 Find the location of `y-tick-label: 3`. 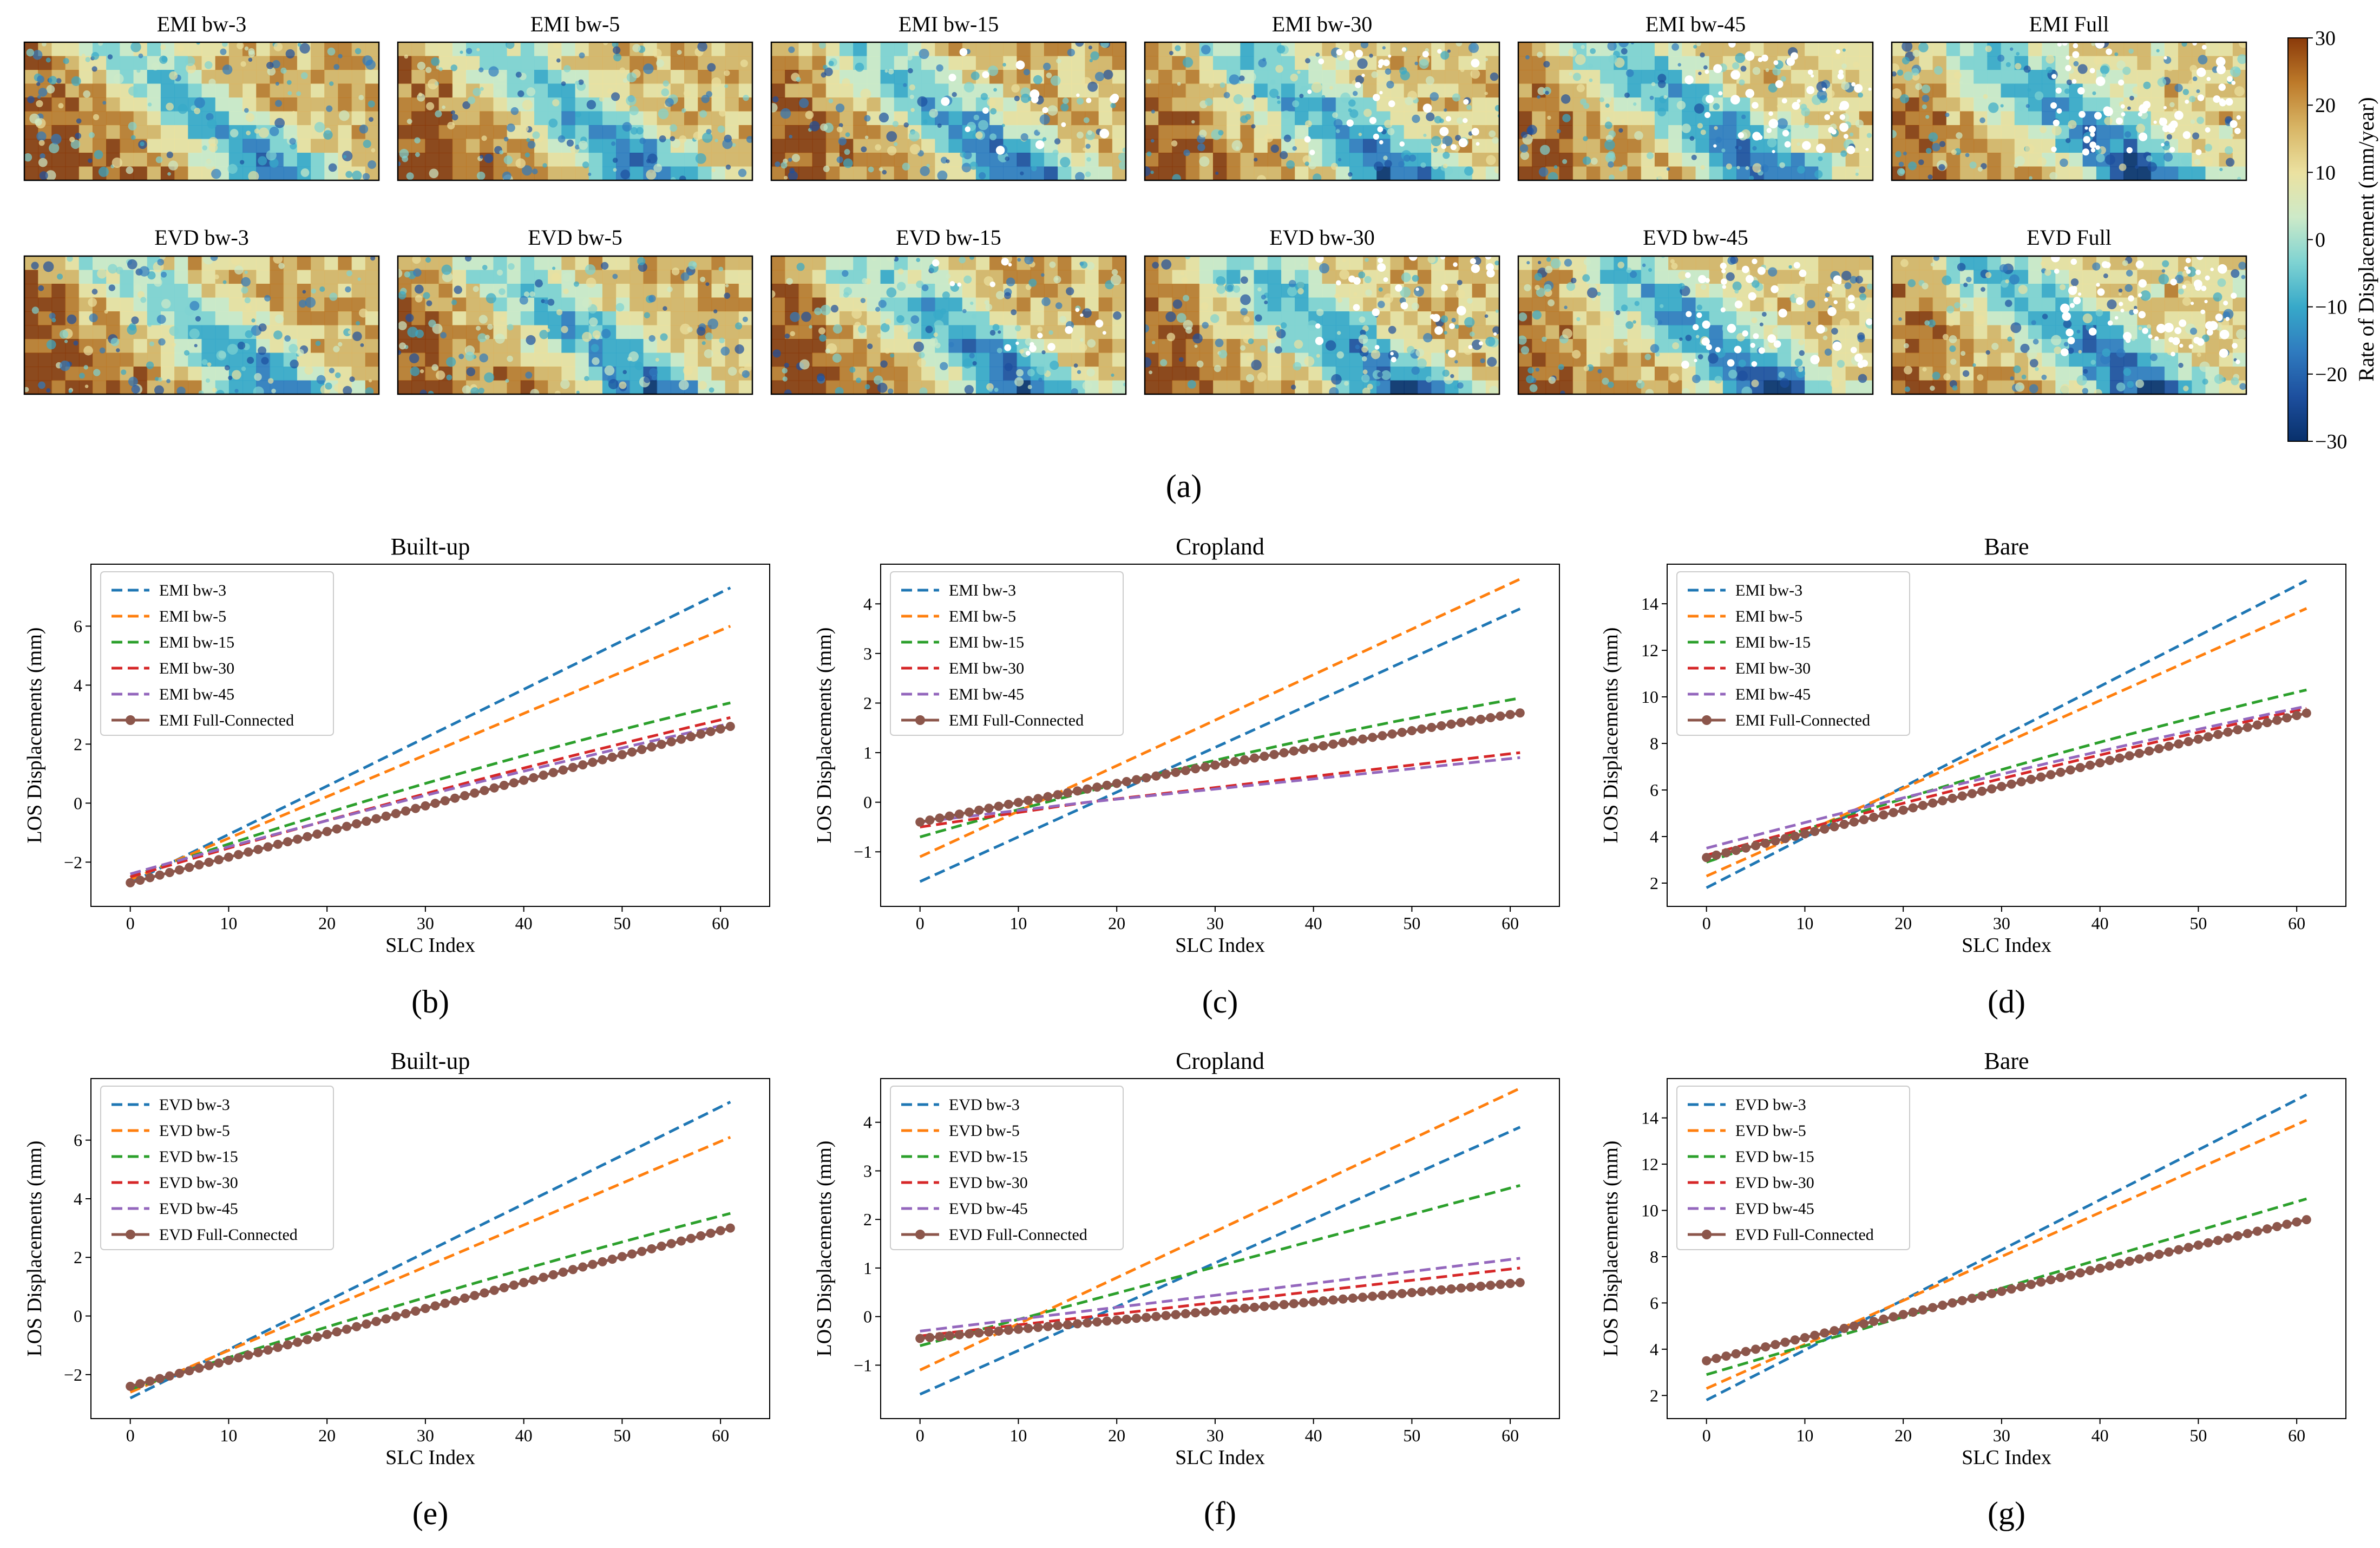

y-tick-label: 3 is located at coordinates (868, 1170).